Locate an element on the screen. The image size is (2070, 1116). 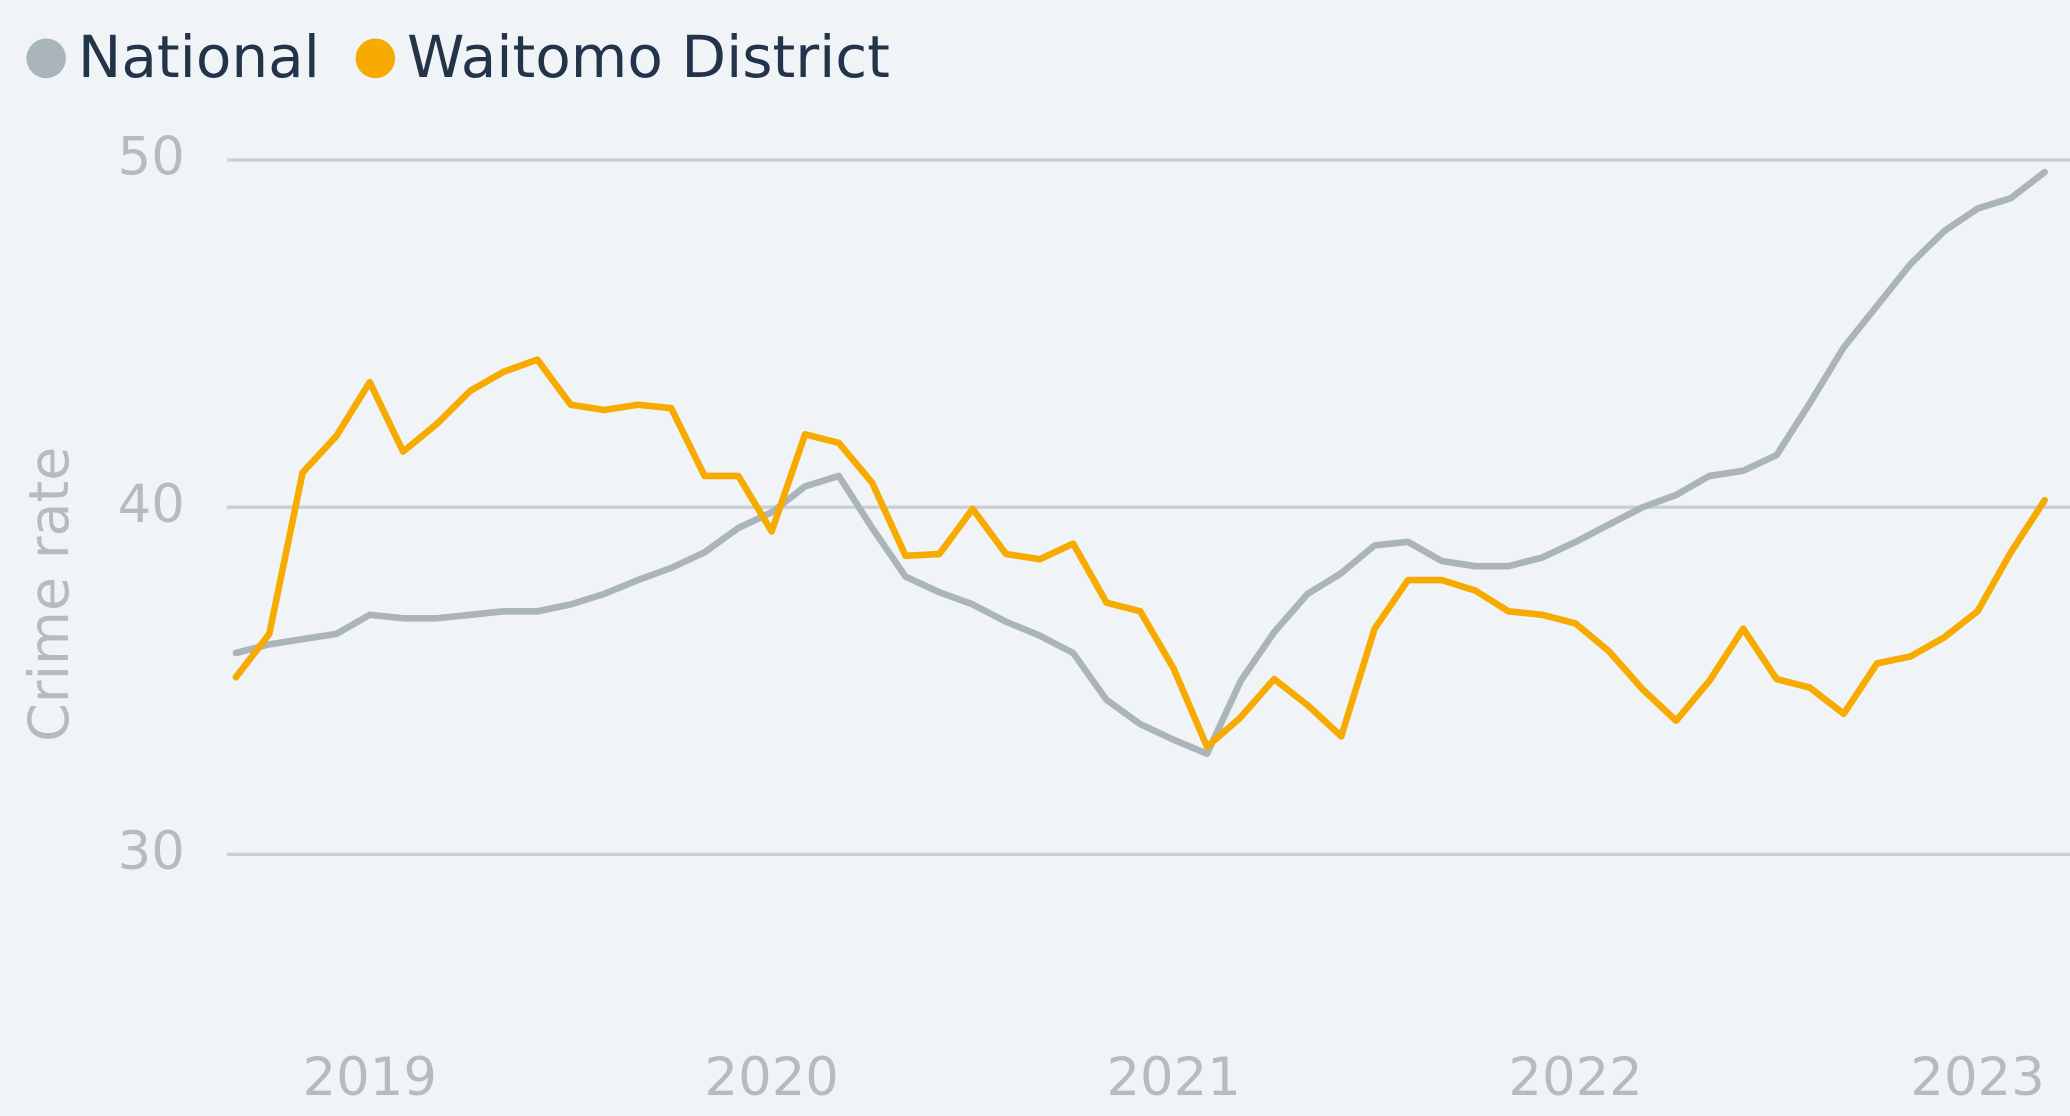
x-tick-label: 2021 is located at coordinates (1173, 1077).